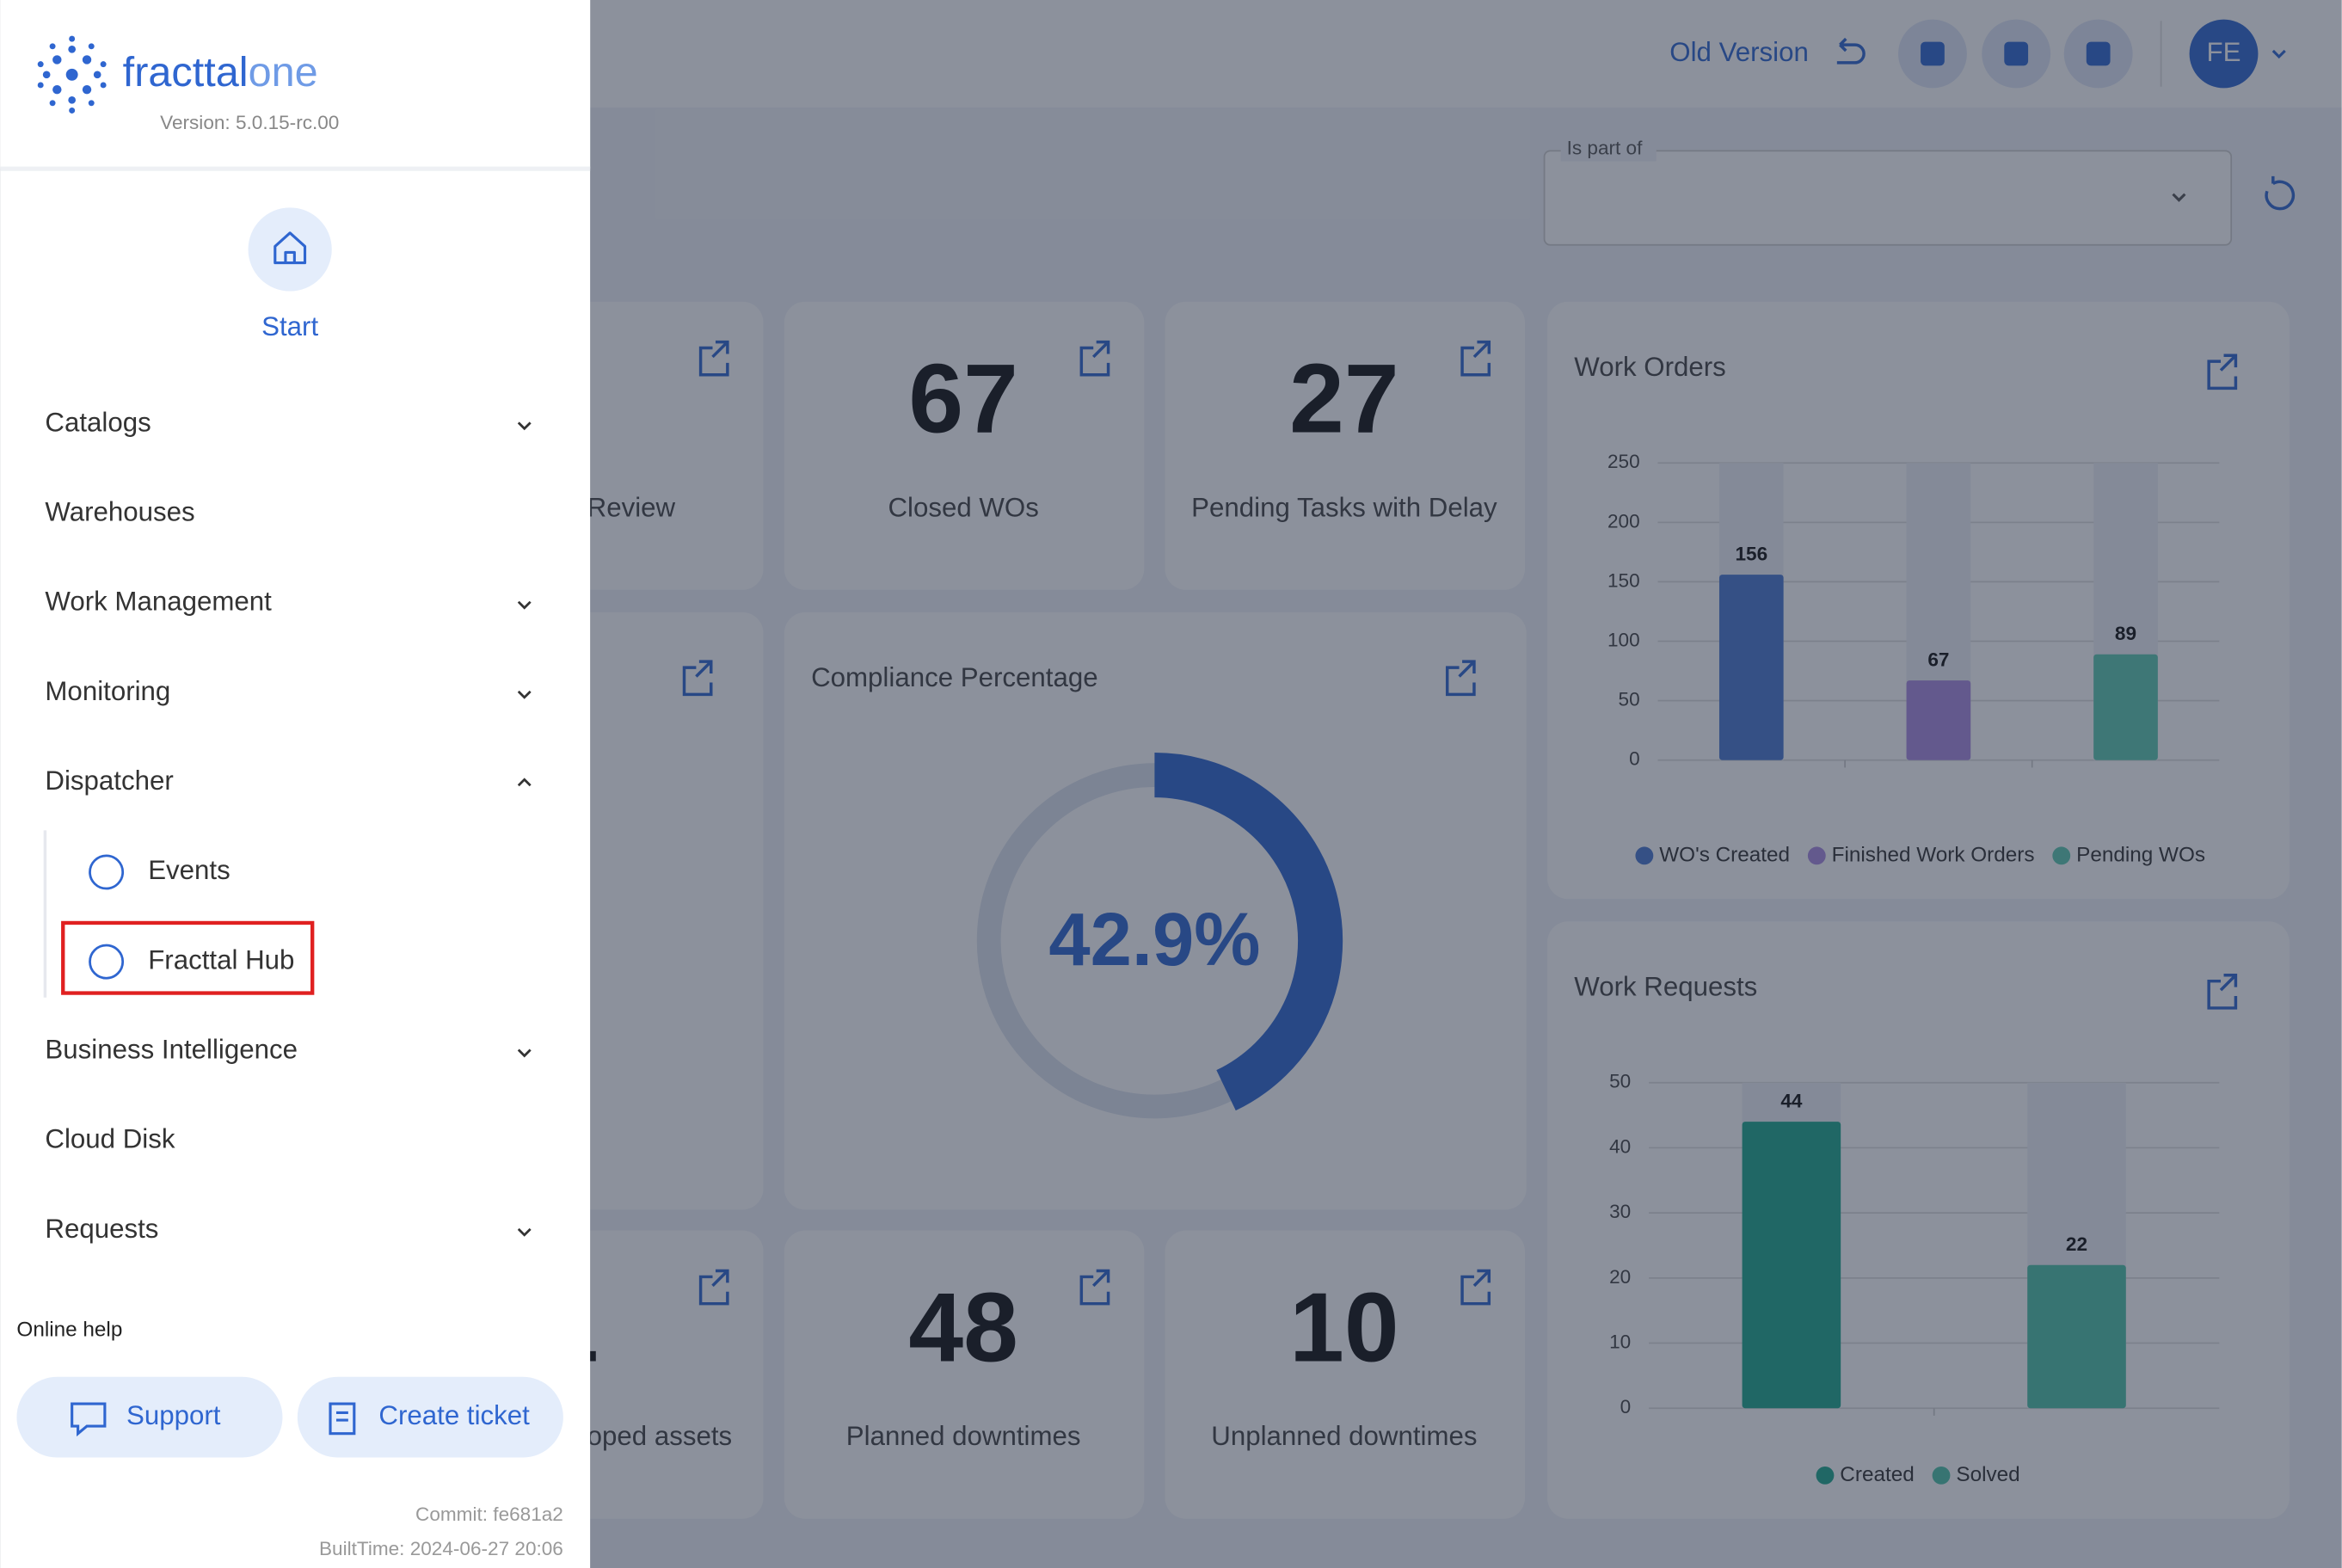  I want to click on ticket-icon, so click(342, 1419).